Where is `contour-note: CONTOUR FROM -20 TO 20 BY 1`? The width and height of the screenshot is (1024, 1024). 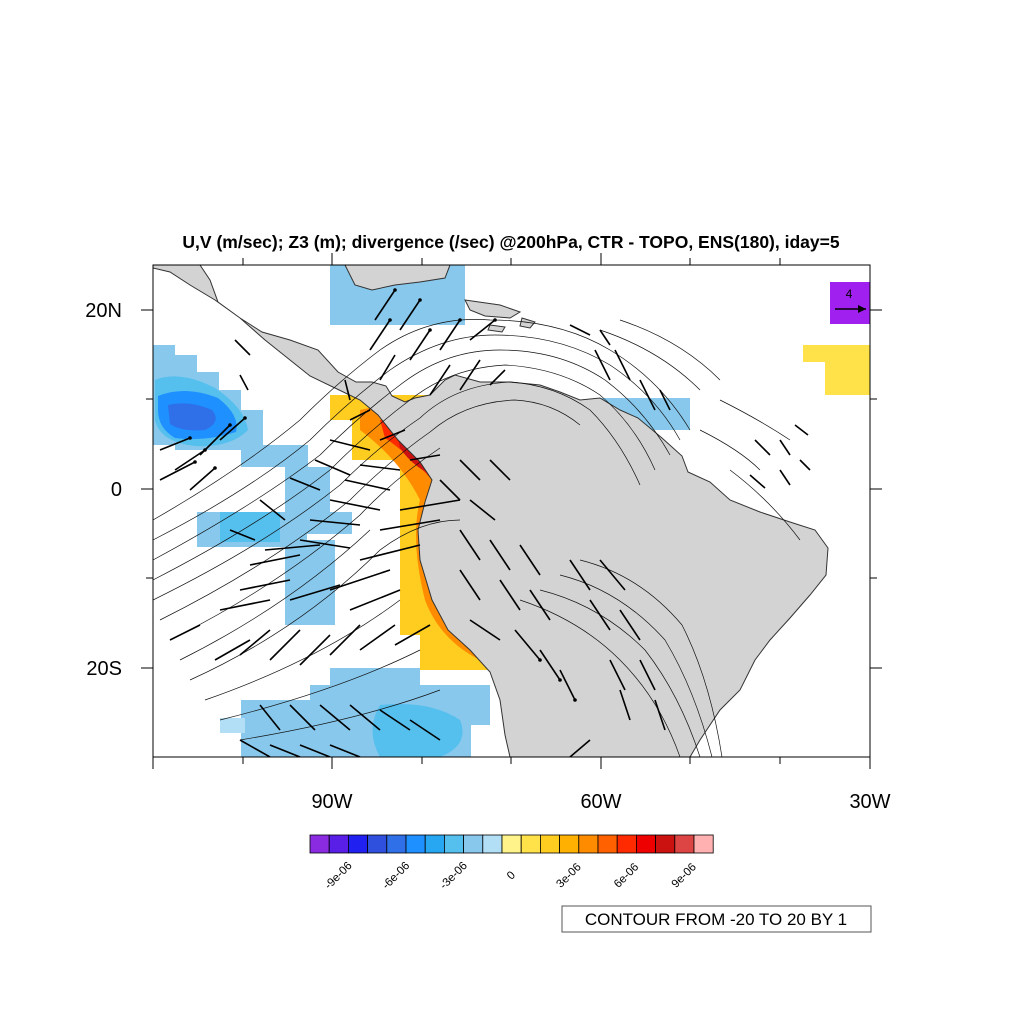 contour-note: CONTOUR FROM -20 TO 20 BY 1 is located at coordinates (716, 919).